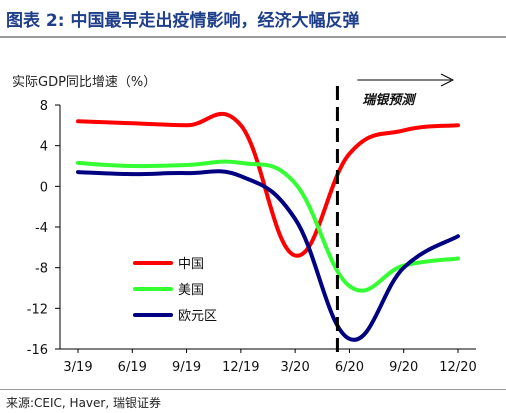 This screenshot has height=413, width=506. I want to click on x-tick-label: 3/19, so click(77, 367).